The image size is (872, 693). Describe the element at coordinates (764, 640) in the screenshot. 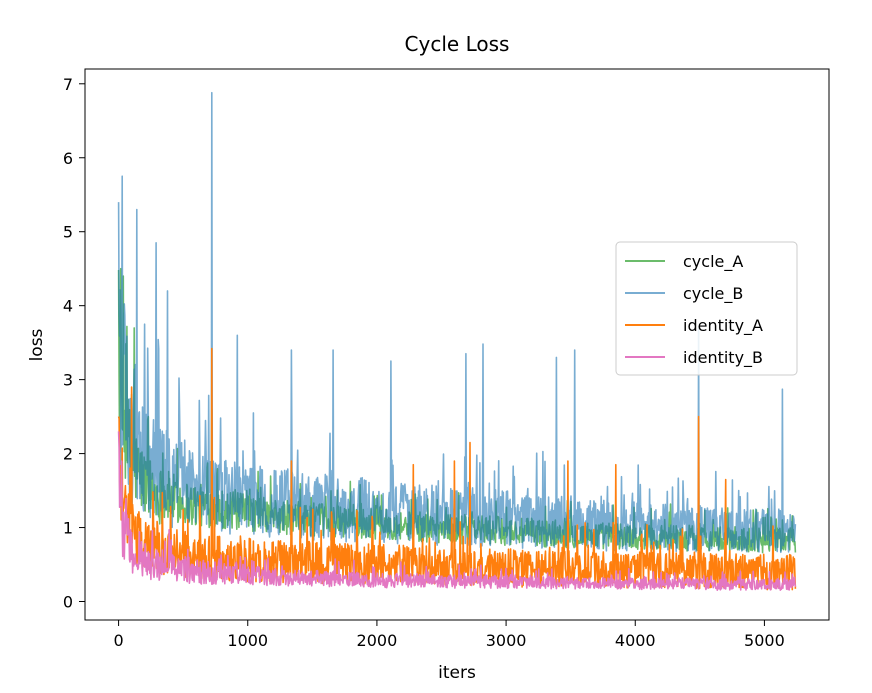

I see `x-tick-label: 5000` at that location.